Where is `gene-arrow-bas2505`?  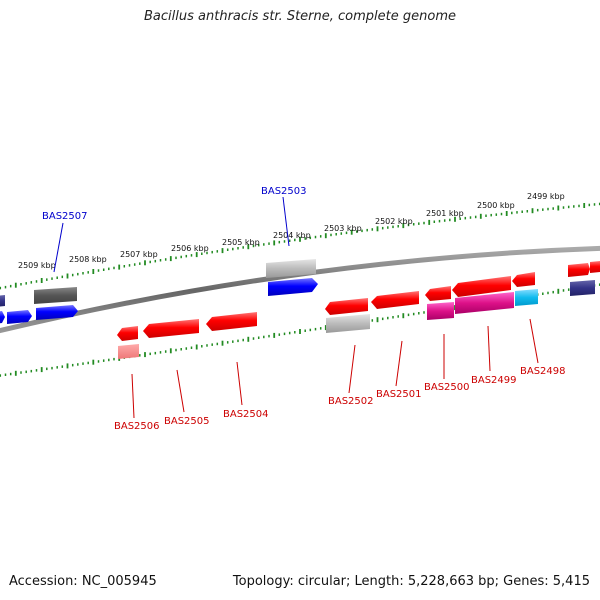
gene-arrow-bas2505 is located at coordinates (171, 328).